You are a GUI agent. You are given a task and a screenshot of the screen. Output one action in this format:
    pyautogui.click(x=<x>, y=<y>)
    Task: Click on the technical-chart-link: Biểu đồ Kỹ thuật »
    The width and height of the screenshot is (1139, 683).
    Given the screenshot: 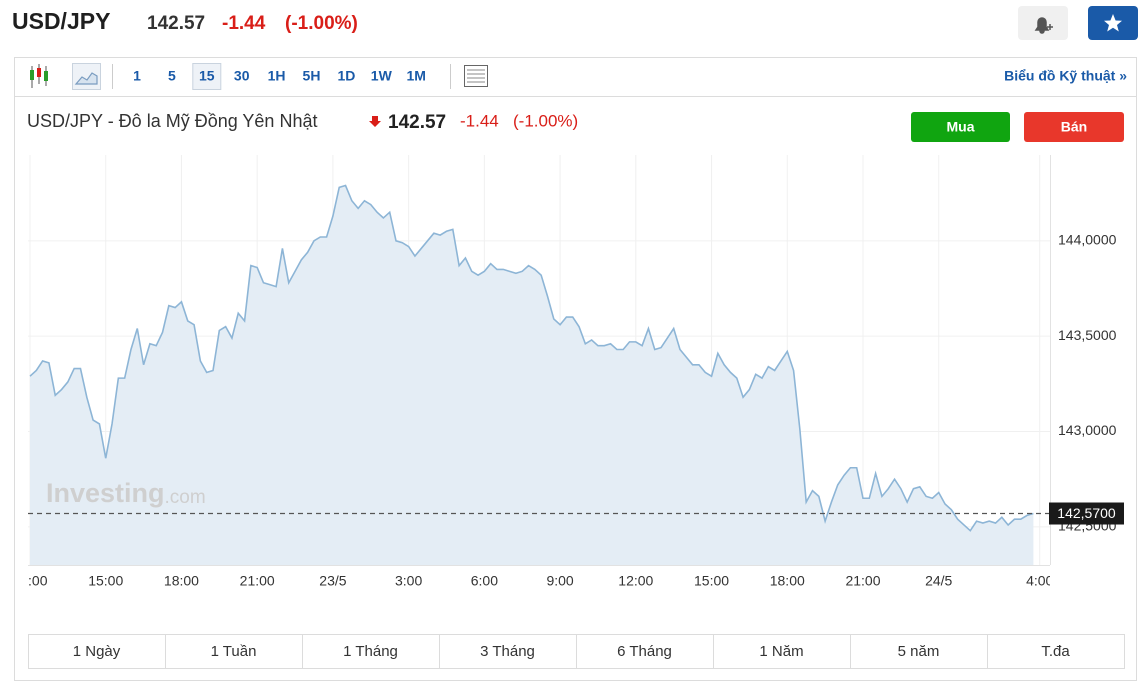 What is the action you would take?
    pyautogui.click(x=1065, y=76)
    